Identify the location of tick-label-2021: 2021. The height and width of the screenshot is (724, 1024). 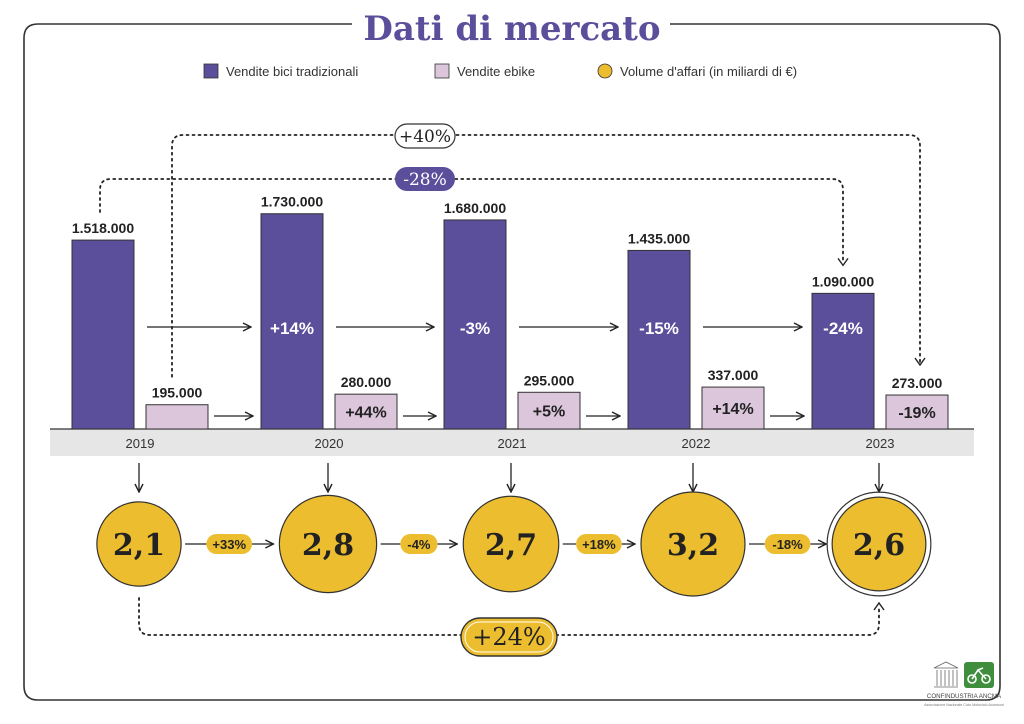
(512, 443).